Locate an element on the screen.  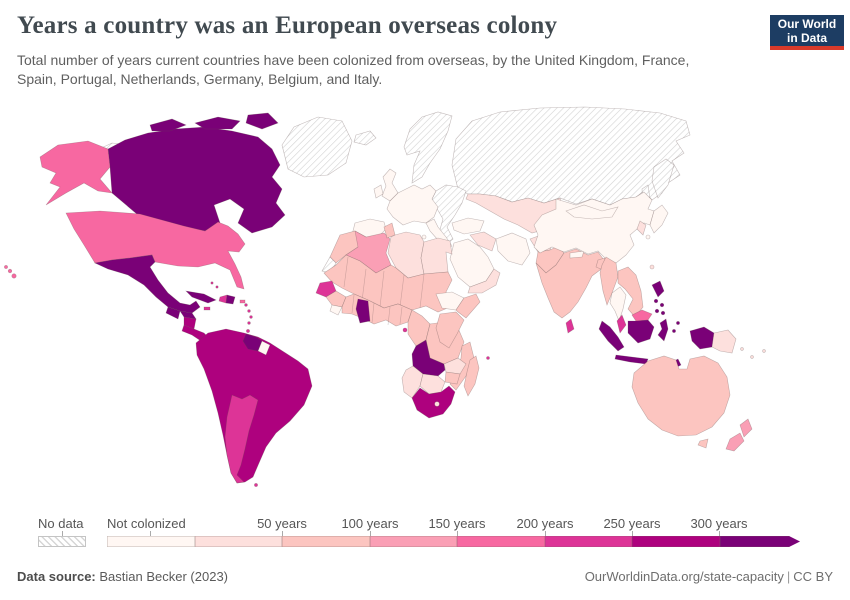
region-somalia is located at coordinates (468, 306).